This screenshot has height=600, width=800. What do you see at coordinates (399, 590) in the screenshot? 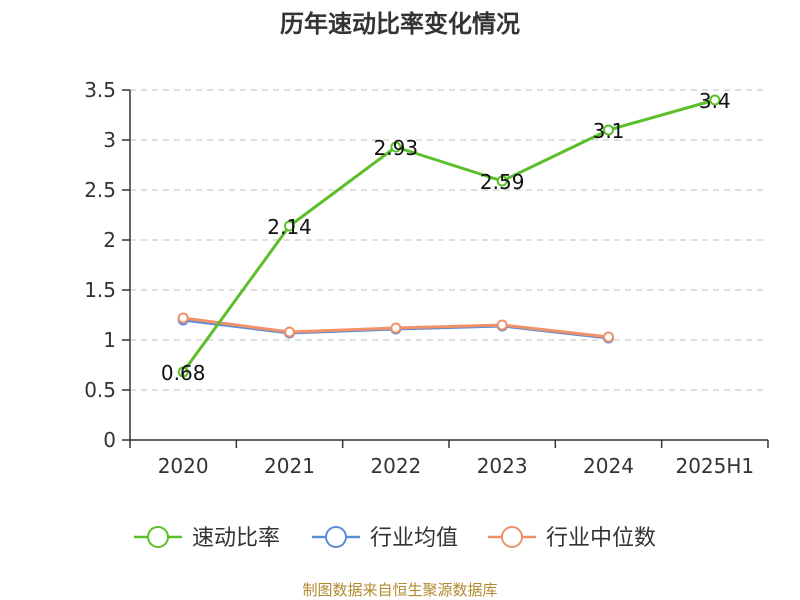
I see `source-note: 制图数据来自恒生聚源数据库` at bounding box center [399, 590].